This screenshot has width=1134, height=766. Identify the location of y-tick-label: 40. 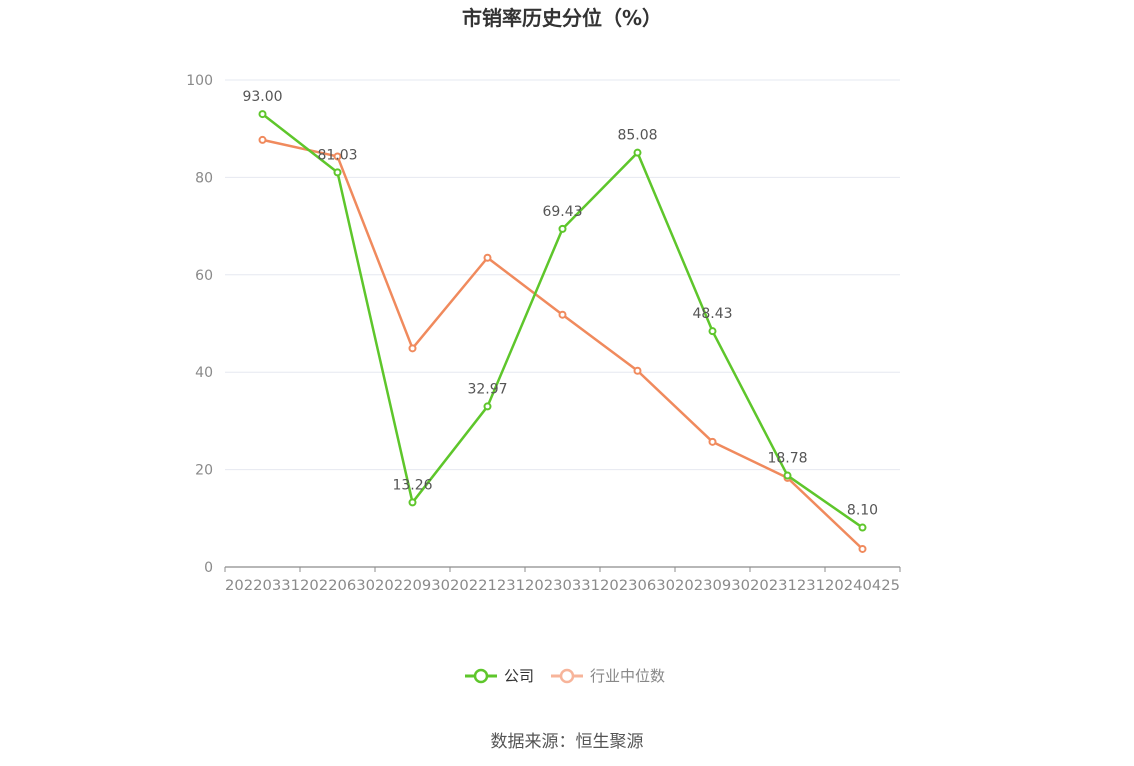
(204, 373).